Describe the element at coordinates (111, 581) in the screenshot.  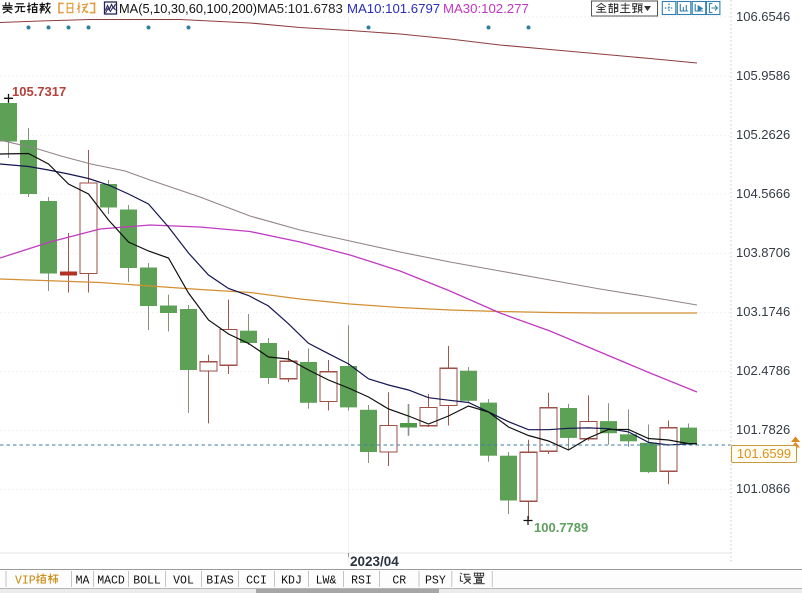
I see `svg-text: MACD` at that location.